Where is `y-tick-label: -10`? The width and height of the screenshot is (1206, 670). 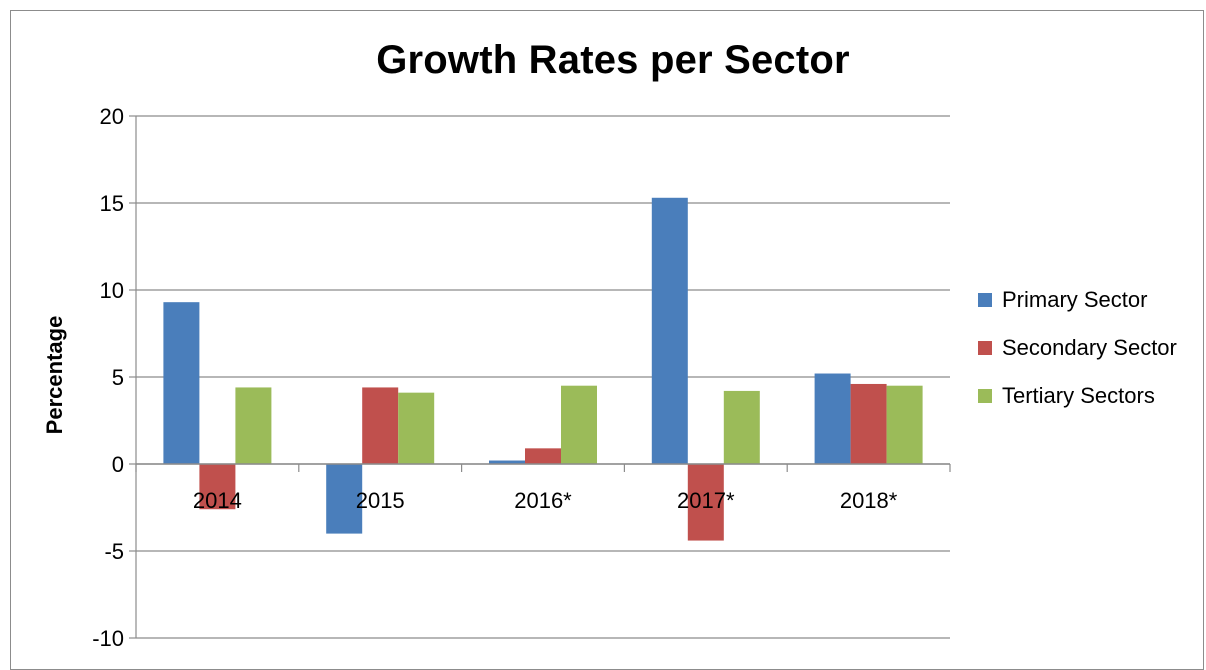 y-tick-label: -10 is located at coordinates (108, 638).